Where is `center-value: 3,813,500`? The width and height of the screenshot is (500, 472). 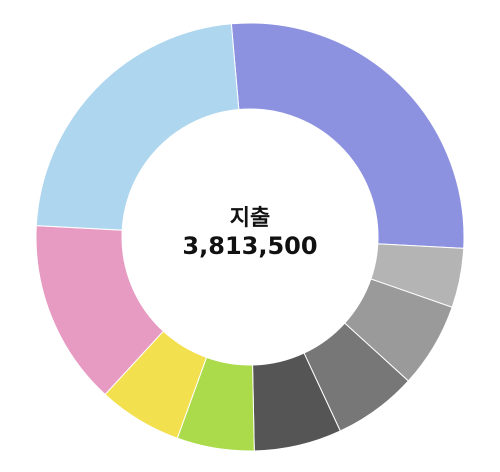
center-value: 3,813,500 is located at coordinates (250, 246).